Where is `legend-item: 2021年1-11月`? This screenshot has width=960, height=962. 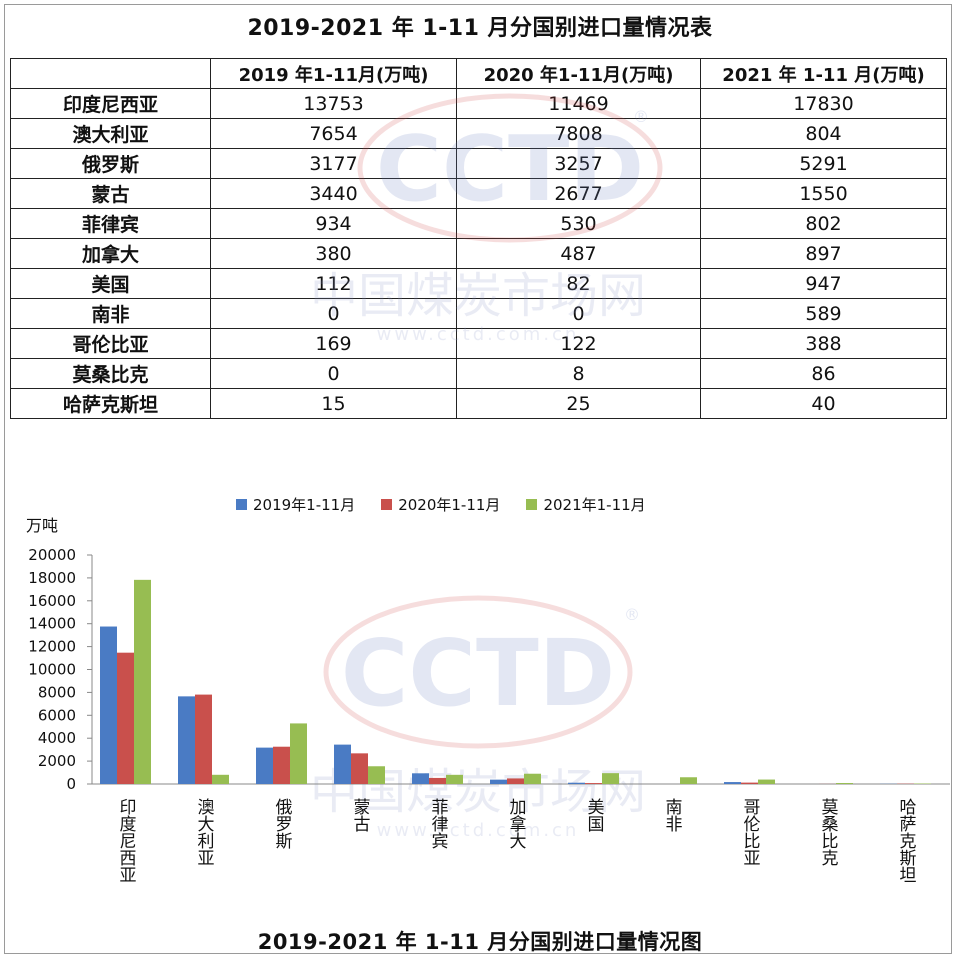
legend-item: 2021年1-11月 is located at coordinates (586, 504).